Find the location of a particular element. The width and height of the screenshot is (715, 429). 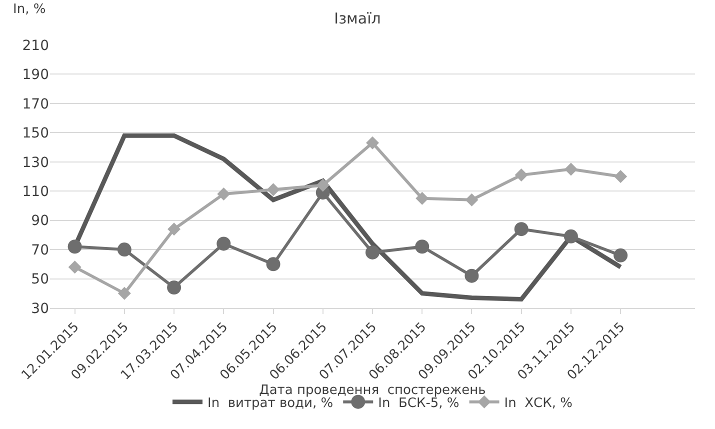

y-tick-label: 110 is located at coordinates (35, 192).